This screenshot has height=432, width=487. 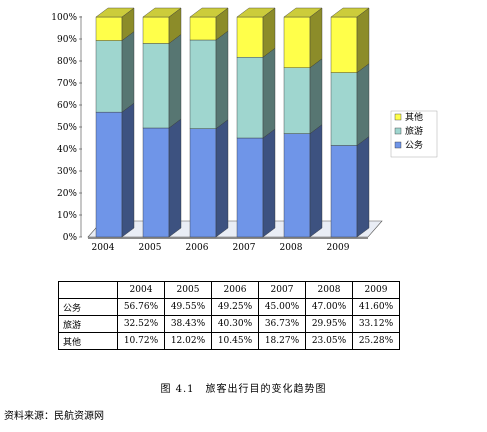 What do you see at coordinates (235, 290) in the screenshot?
I see `table-cell: 2006` at bounding box center [235, 290].